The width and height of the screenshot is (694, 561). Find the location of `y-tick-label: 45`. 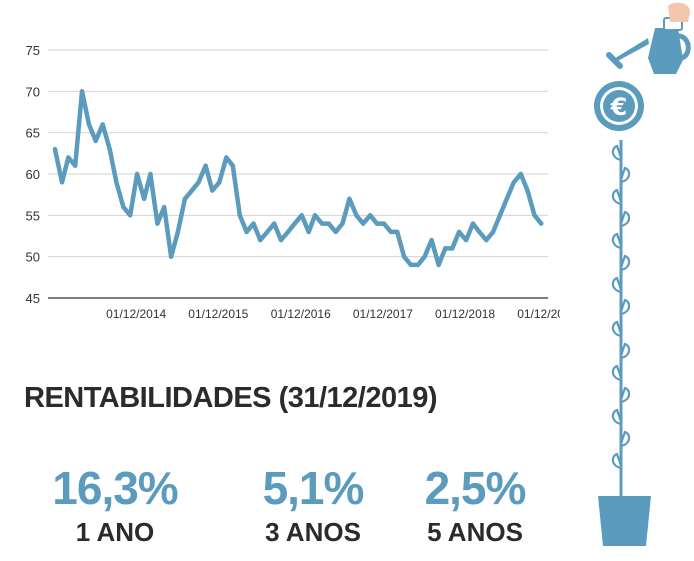

y-tick-label: 45 is located at coordinates (33, 298).